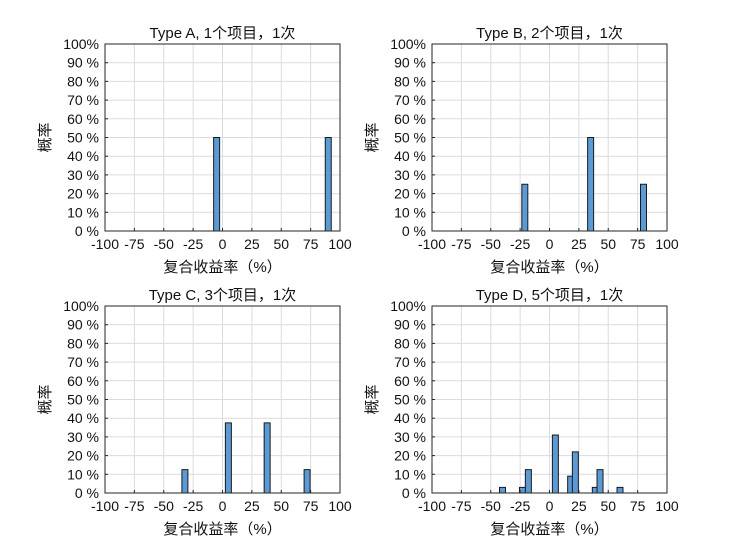 The image size is (740, 560). Describe the element at coordinates (223, 295) in the screenshot. I see `subplot-title: Type C, 3个项目，1次` at that location.